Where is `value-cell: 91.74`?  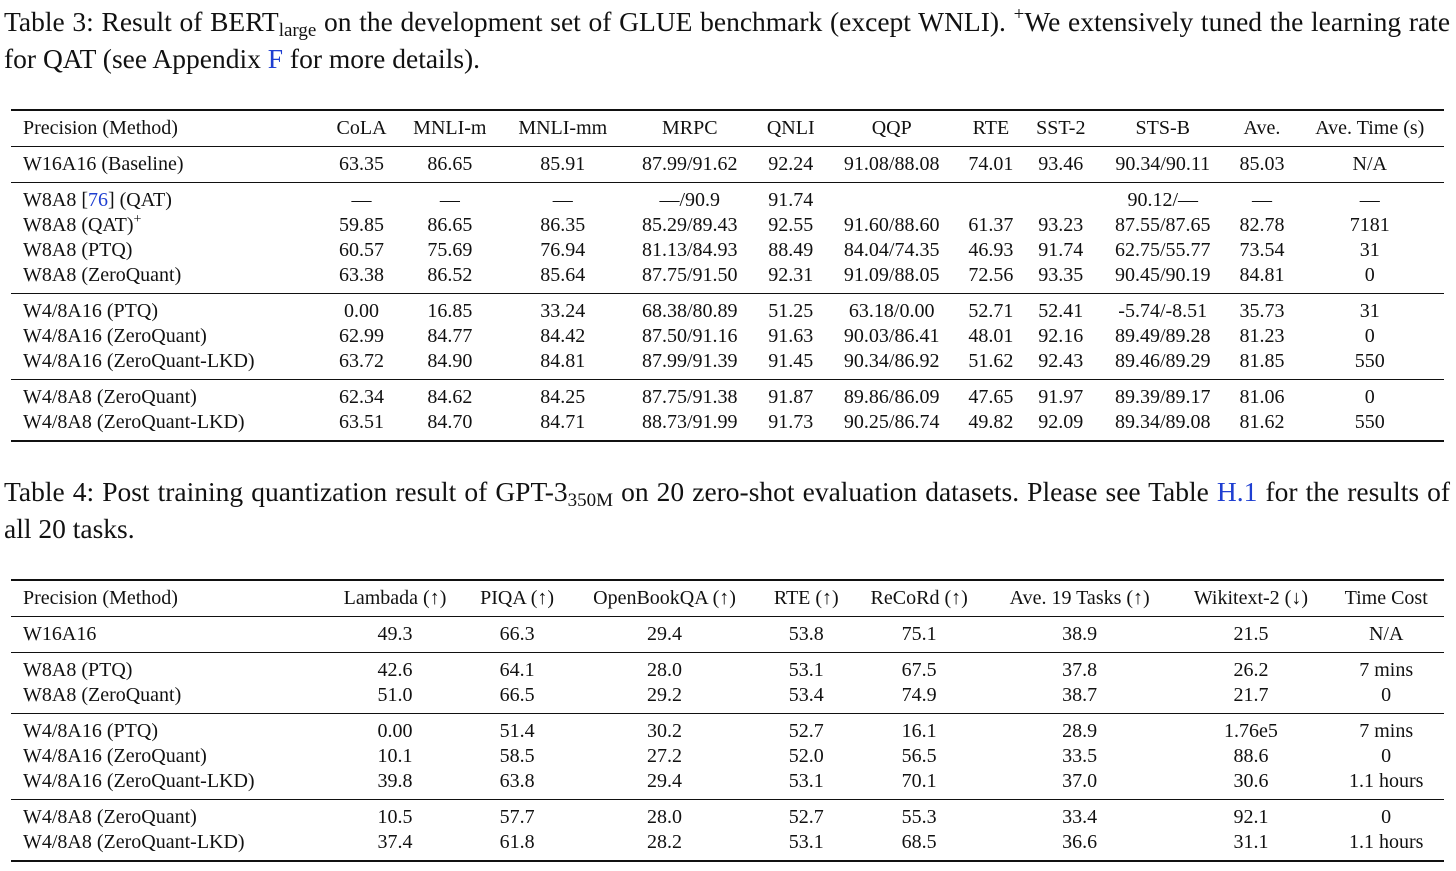 value-cell: 91.74 is located at coordinates (791, 200).